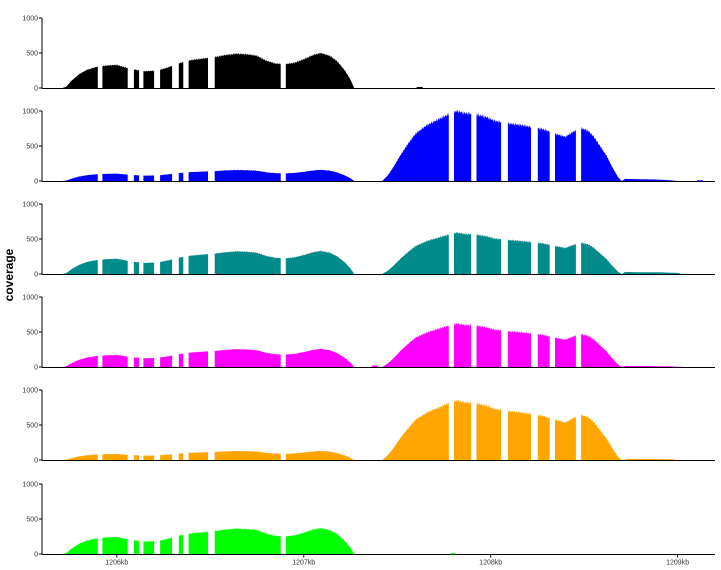 The image size is (721, 570). I want to click on x-tick-label: 1206kb, so click(116, 563).